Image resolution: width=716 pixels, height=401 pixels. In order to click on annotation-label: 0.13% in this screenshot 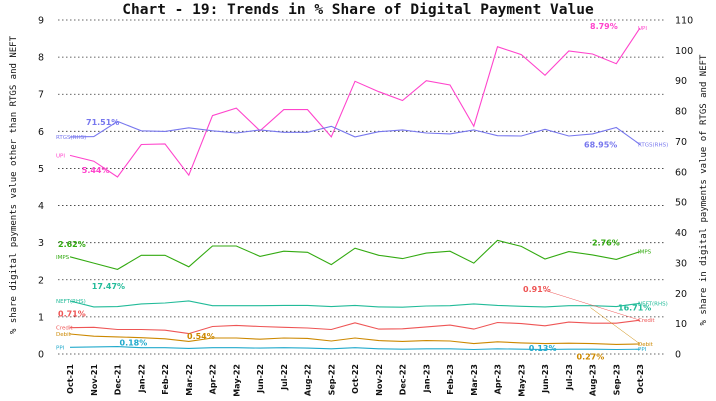, I will do `click(543, 348)`.